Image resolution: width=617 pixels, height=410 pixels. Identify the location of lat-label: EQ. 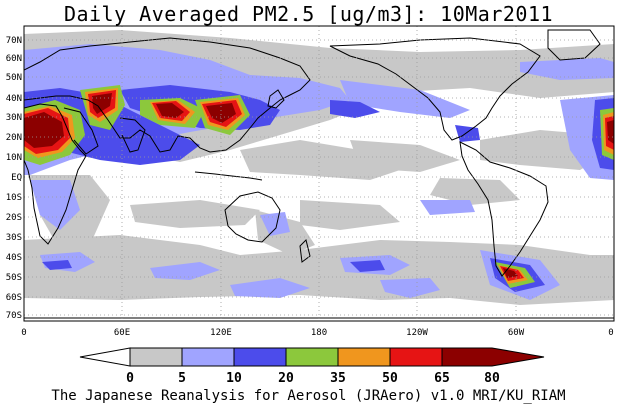
(16, 178).